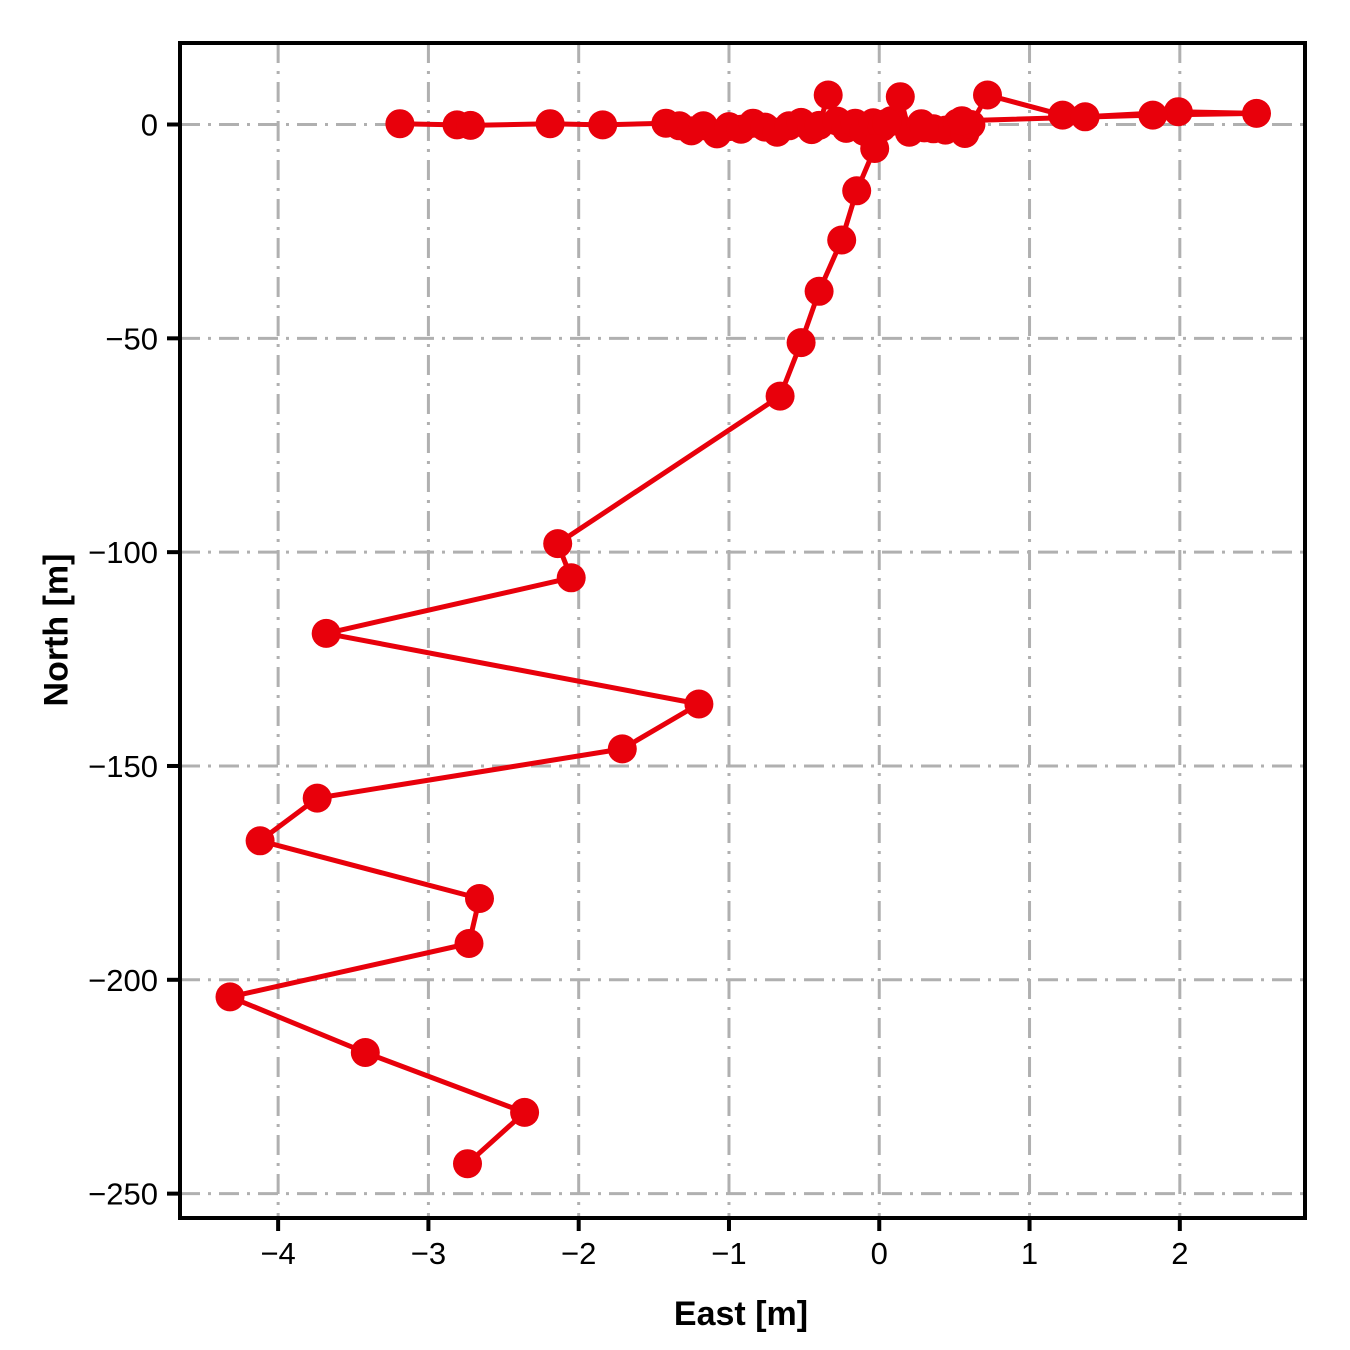 The height and width of the screenshot is (1350, 1350). What do you see at coordinates (149, 125) in the screenshot?
I see `y-tick-label: 0` at bounding box center [149, 125].